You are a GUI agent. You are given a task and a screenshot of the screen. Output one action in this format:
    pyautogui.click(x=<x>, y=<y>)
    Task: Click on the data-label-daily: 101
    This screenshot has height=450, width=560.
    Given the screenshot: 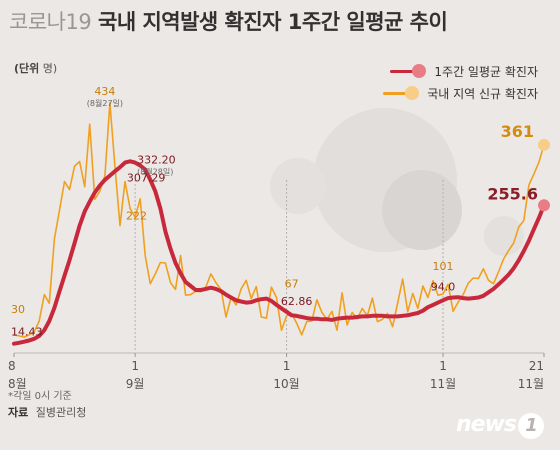 What is the action you would take?
    pyautogui.click(x=443, y=266)
    